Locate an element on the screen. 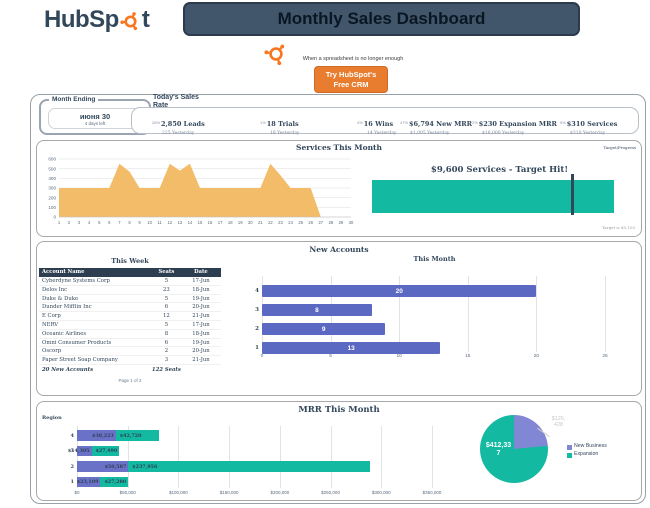  y-category-label: 2 is located at coordinates (72, 466).